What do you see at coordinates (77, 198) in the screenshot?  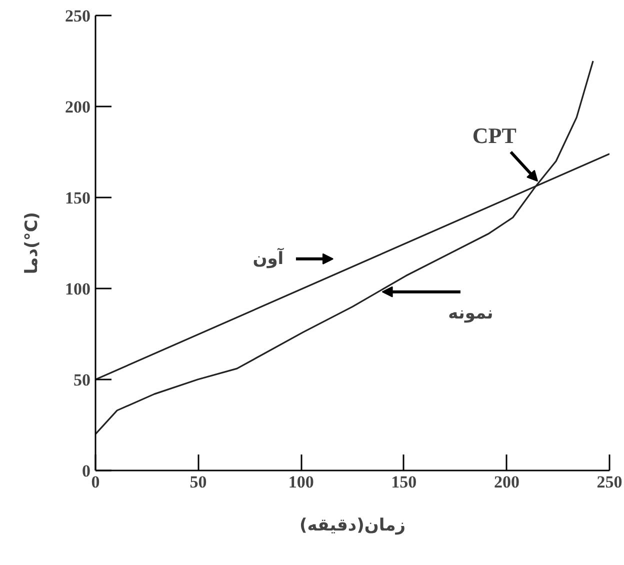 I see `y-tick-label: 150` at bounding box center [77, 198].